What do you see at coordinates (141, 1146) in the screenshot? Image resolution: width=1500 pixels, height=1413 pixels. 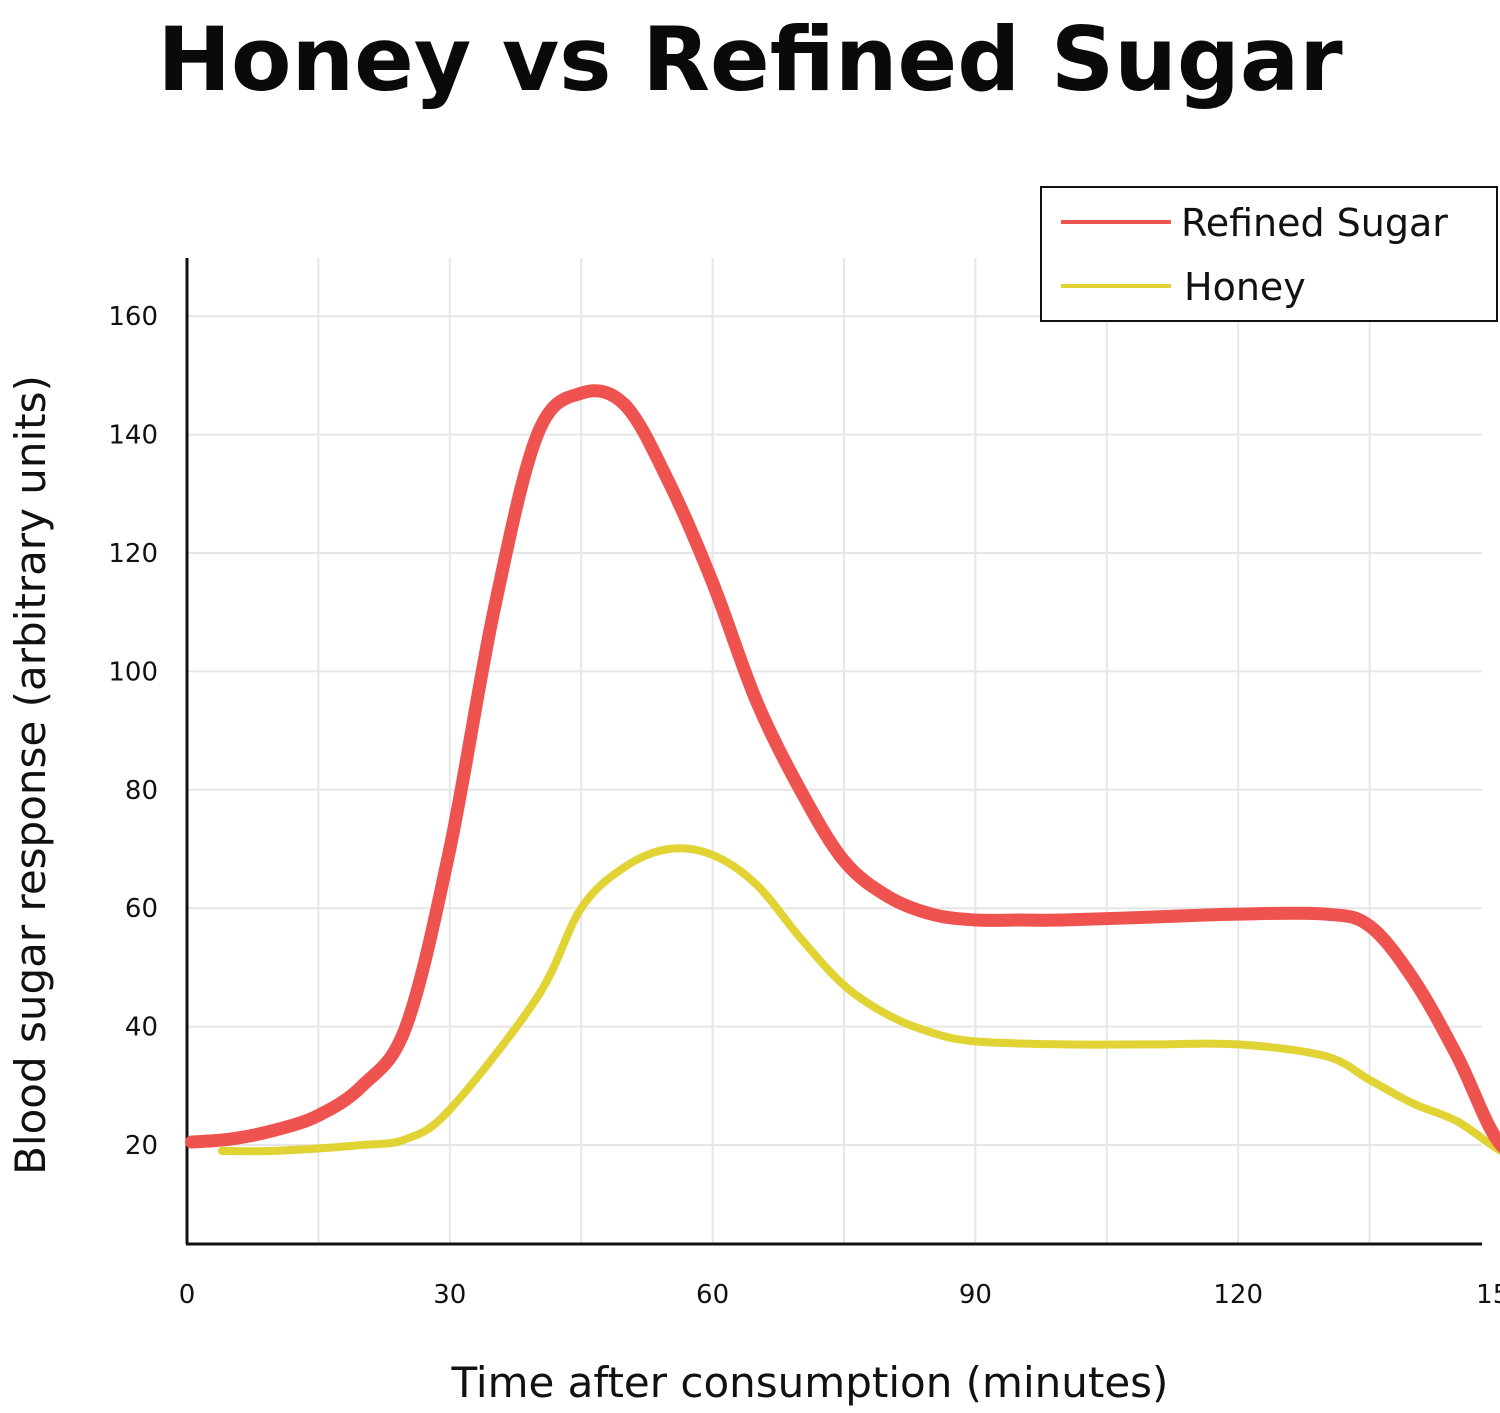 I see `y-tick-label-20: 20` at bounding box center [141, 1146].